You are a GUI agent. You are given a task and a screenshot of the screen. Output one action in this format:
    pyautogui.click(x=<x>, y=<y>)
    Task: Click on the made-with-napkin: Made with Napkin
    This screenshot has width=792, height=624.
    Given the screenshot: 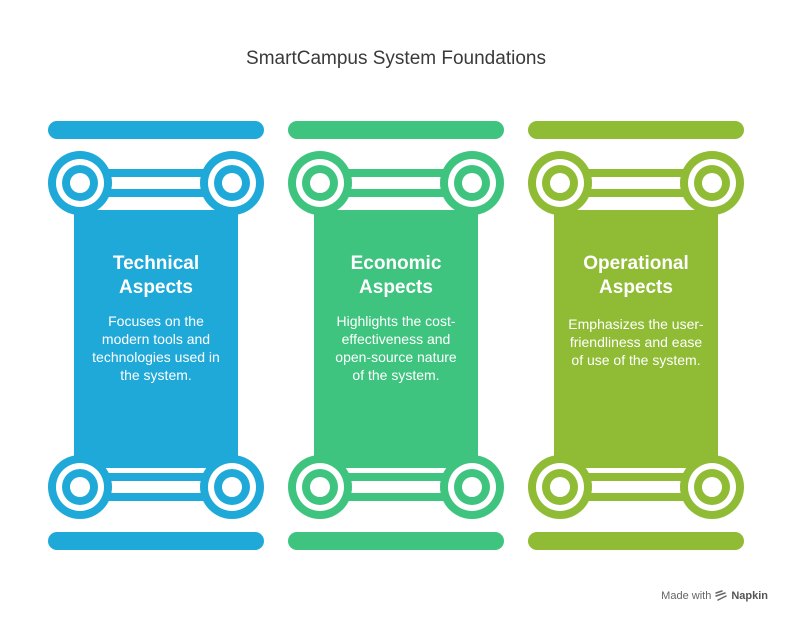 What is the action you would take?
    pyautogui.click(x=714, y=596)
    